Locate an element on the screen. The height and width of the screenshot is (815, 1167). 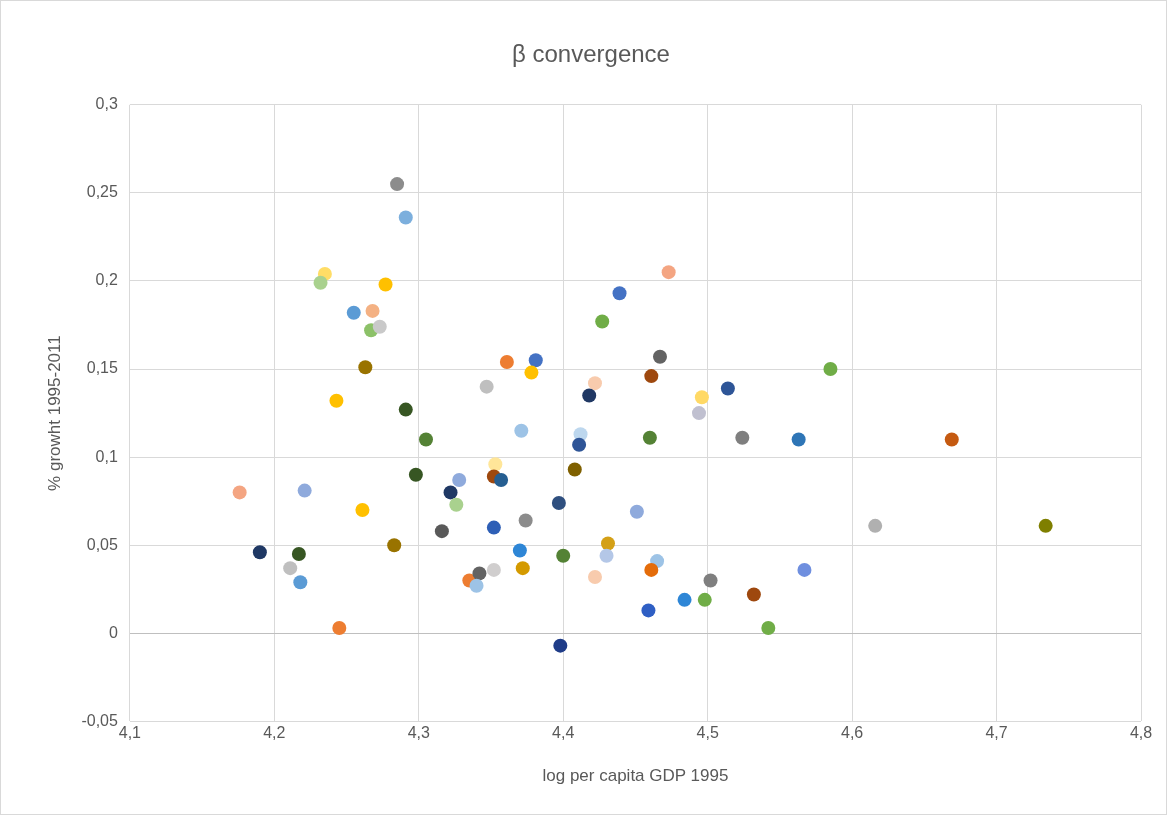
x-tick-label: 4,5 is located at coordinates (707, 733).